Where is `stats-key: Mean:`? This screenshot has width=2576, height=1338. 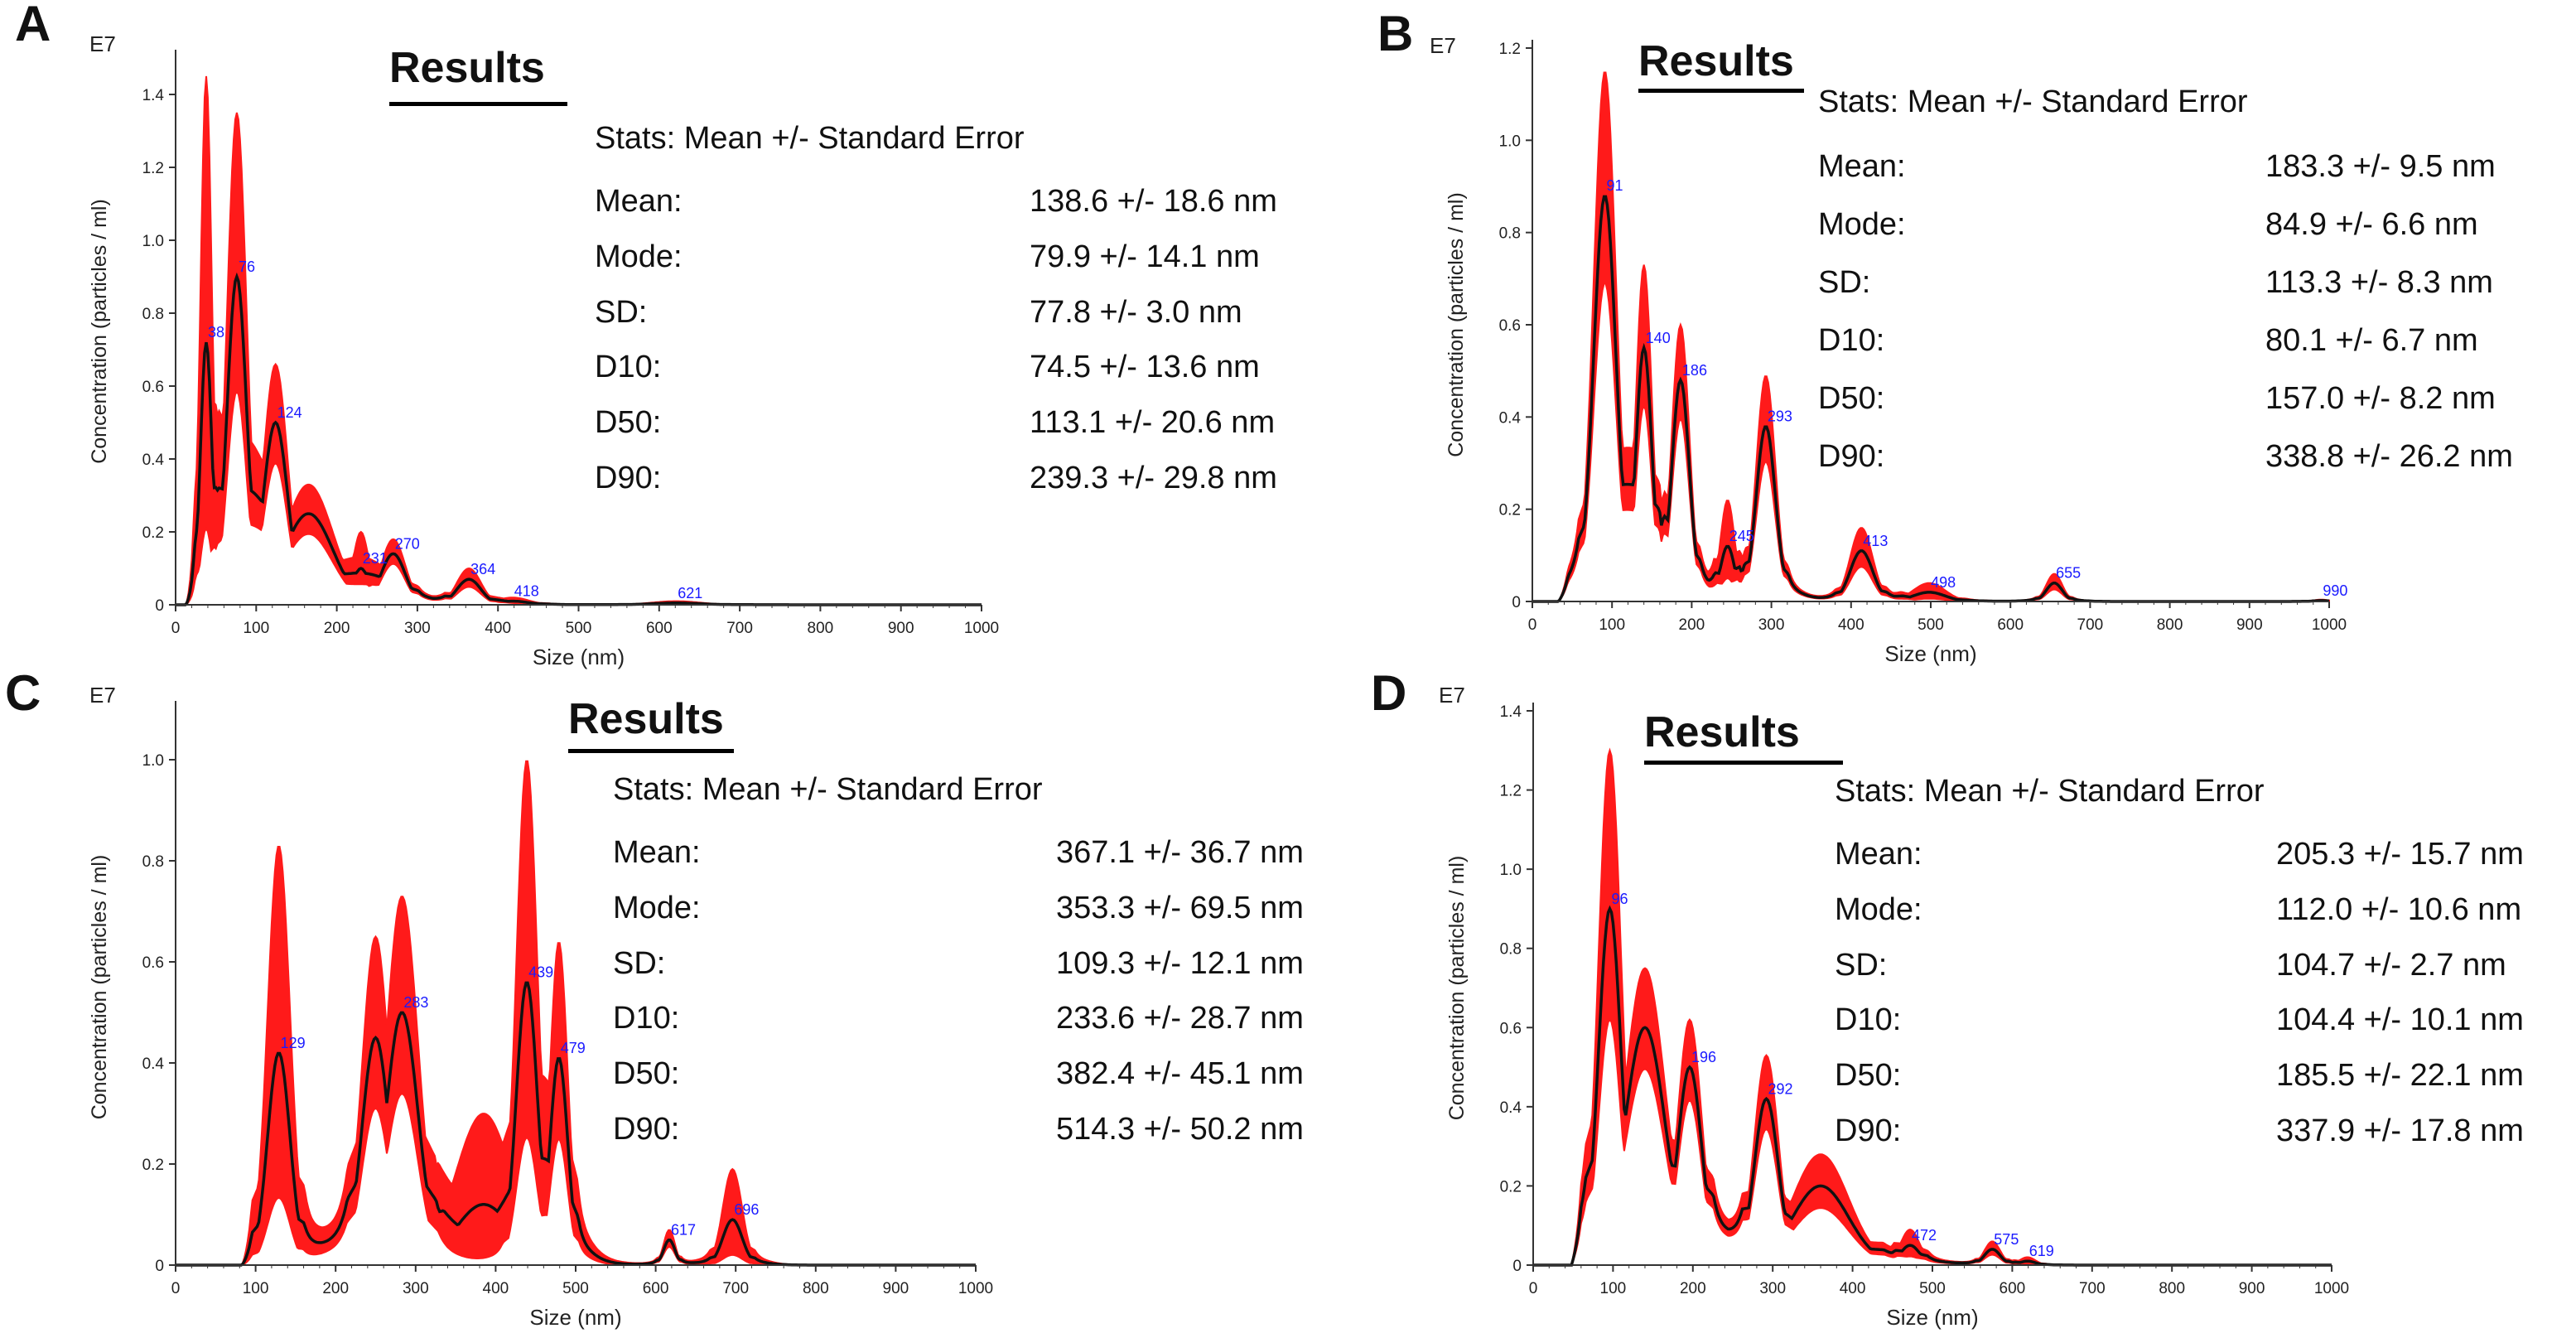 stats-key: Mean: is located at coordinates (1879, 854).